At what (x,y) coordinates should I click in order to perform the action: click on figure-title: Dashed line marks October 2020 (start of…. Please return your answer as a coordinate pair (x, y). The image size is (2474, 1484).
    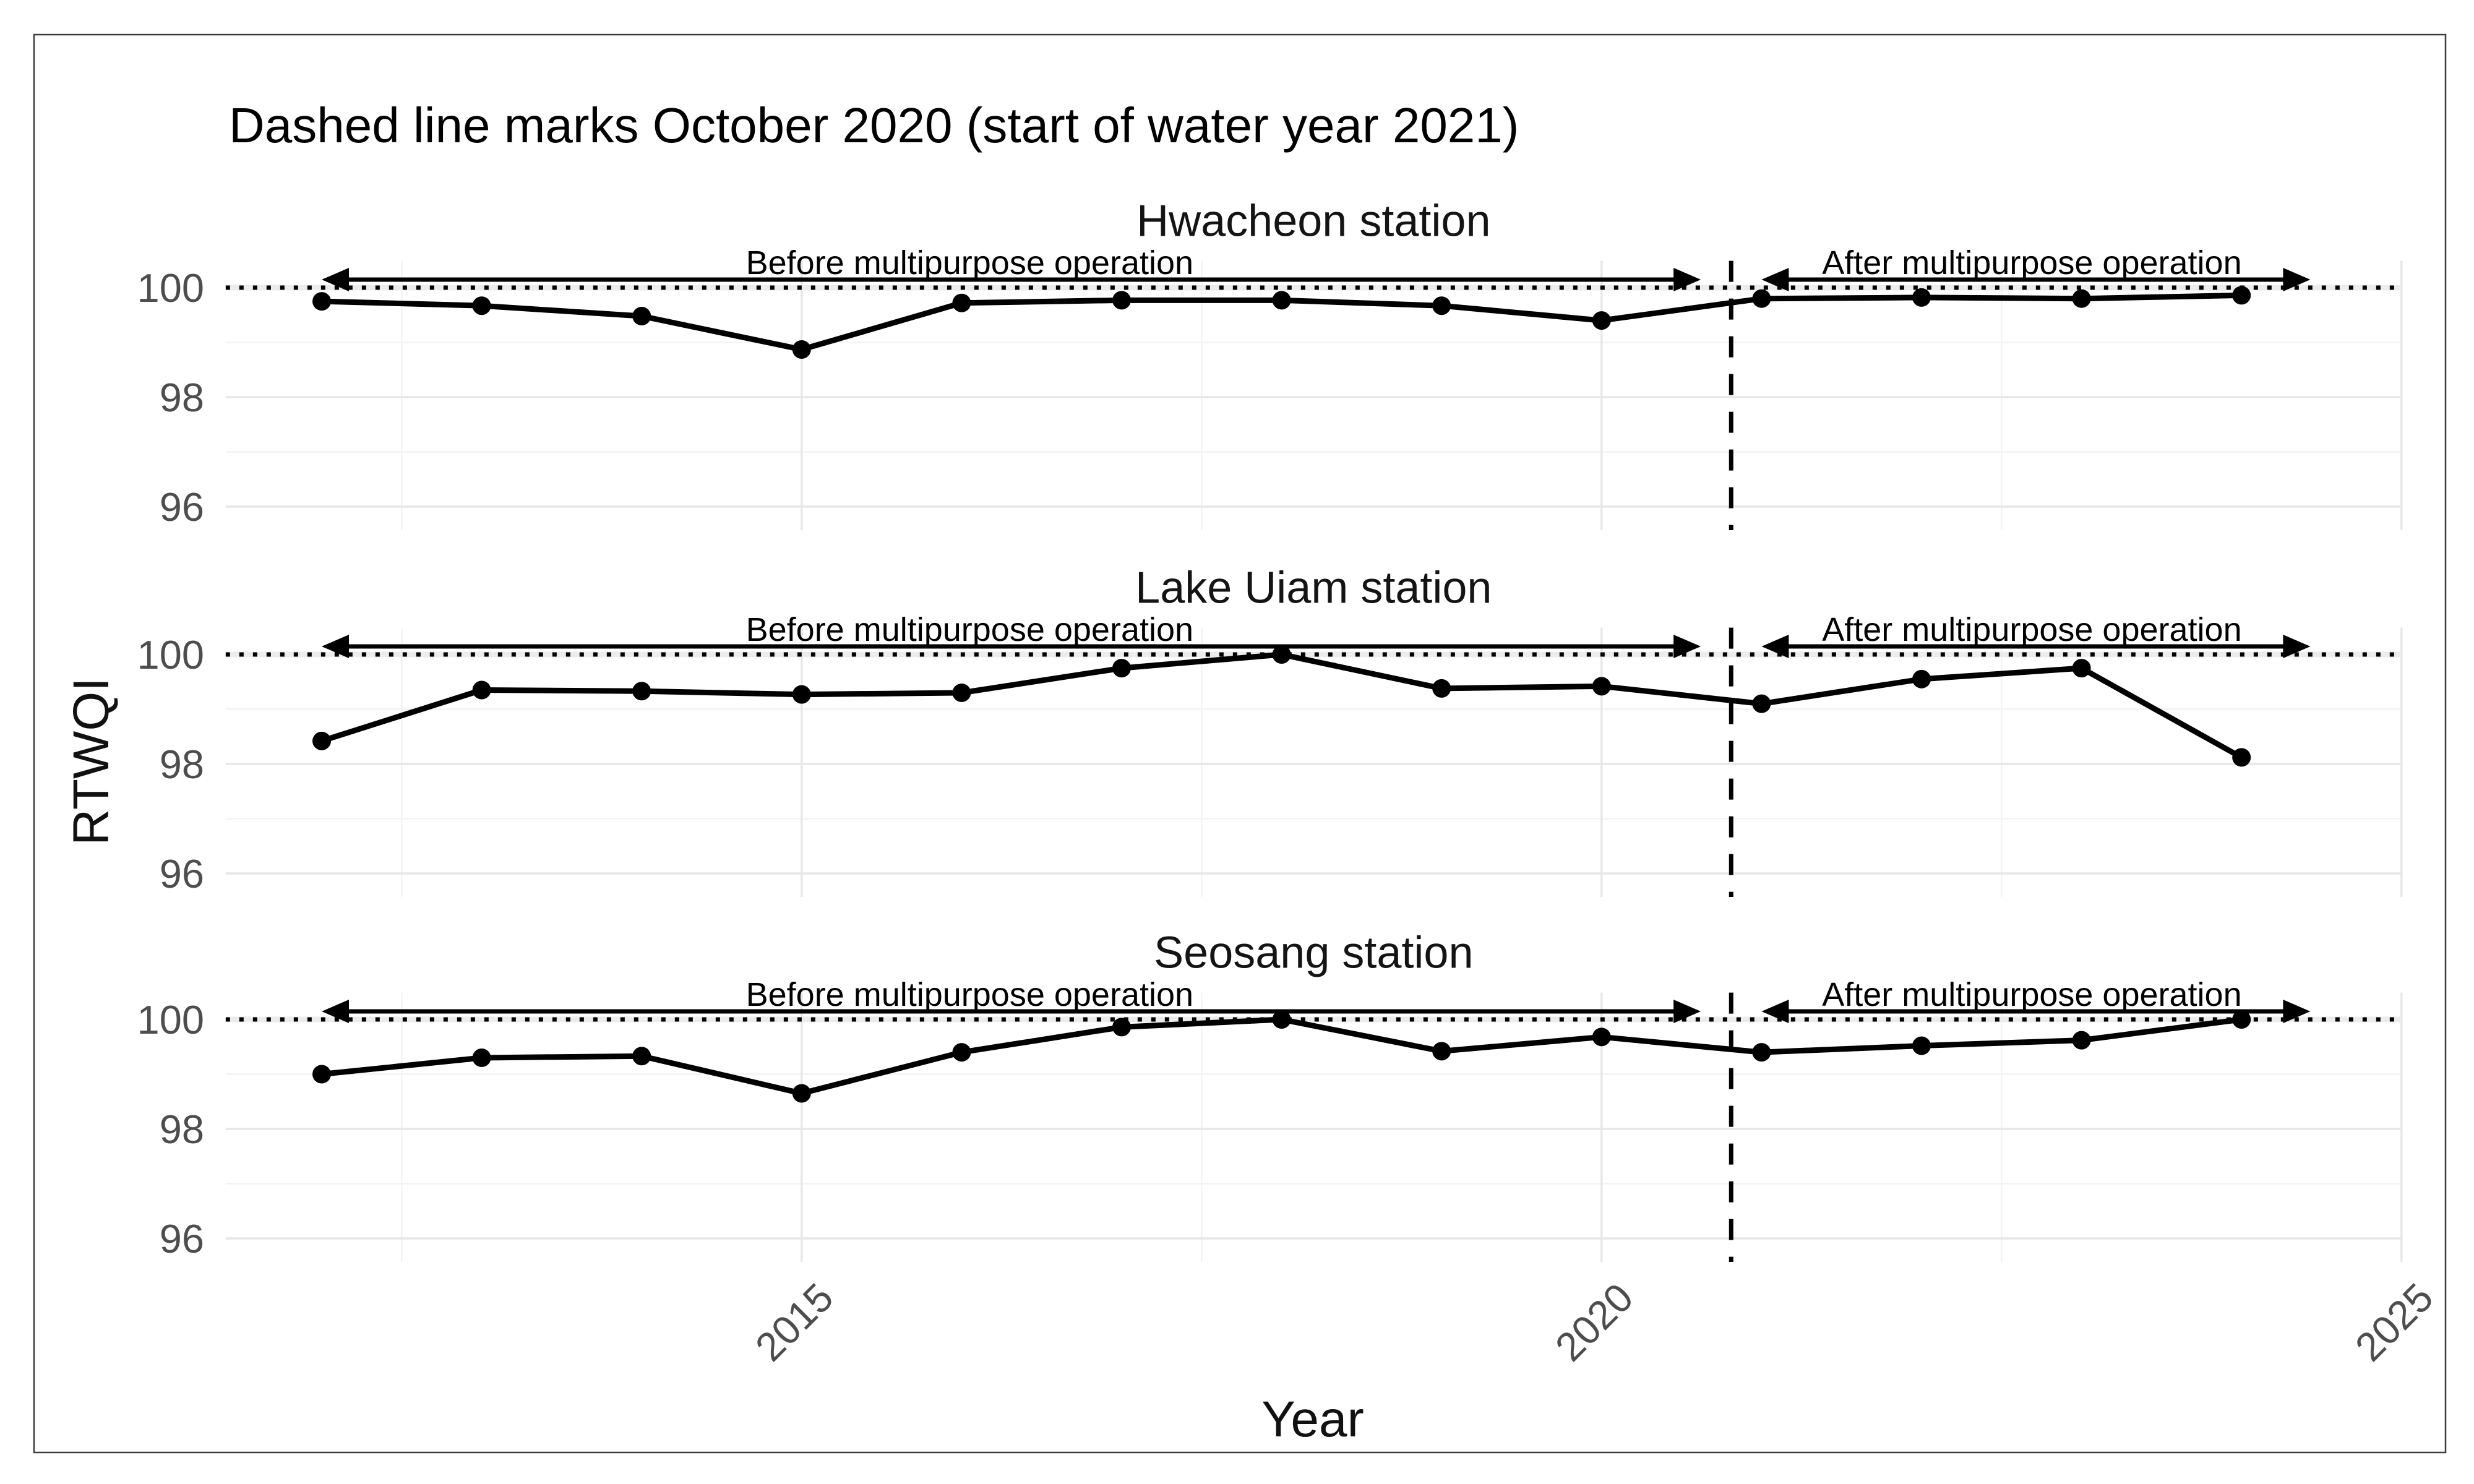
    Looking at the image, I should click on (874, 125).